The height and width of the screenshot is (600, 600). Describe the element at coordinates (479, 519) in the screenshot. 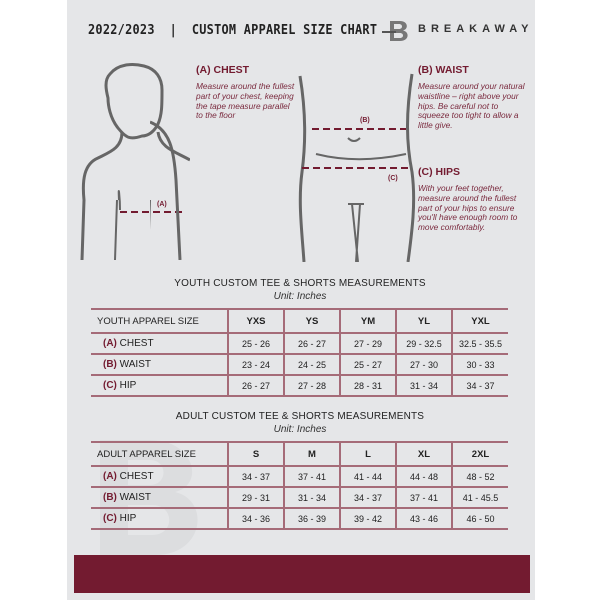

I see `table-cell: 46 - 50` at that location.